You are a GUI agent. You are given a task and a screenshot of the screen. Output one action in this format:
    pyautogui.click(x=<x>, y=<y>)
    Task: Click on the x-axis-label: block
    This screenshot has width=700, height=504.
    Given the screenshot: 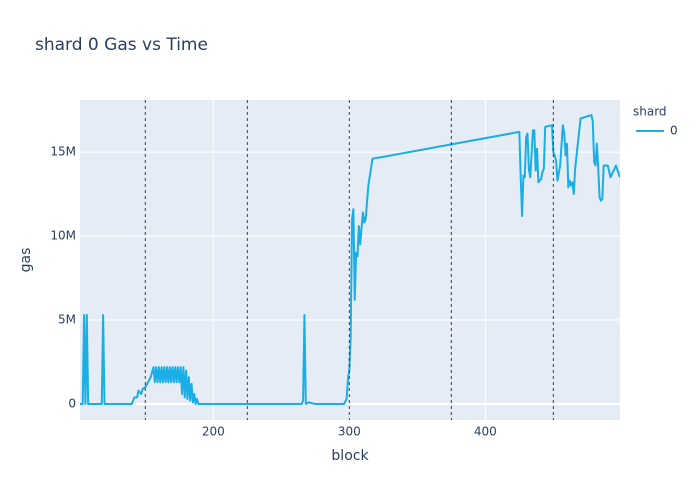 What is the action you would take?
    pyautogui.click(x=350, y=456)
    